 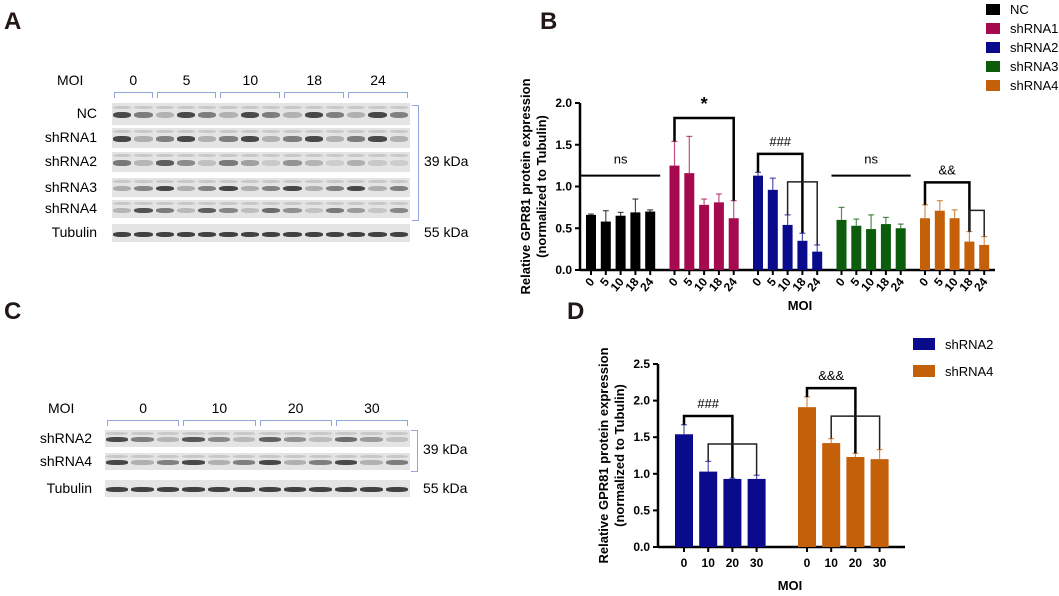 I want to click on panel-letter-d: D, so click(x=576, y=311).